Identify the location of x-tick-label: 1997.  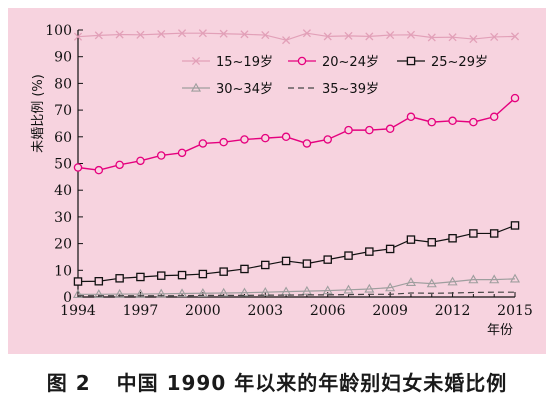
(141, 311).